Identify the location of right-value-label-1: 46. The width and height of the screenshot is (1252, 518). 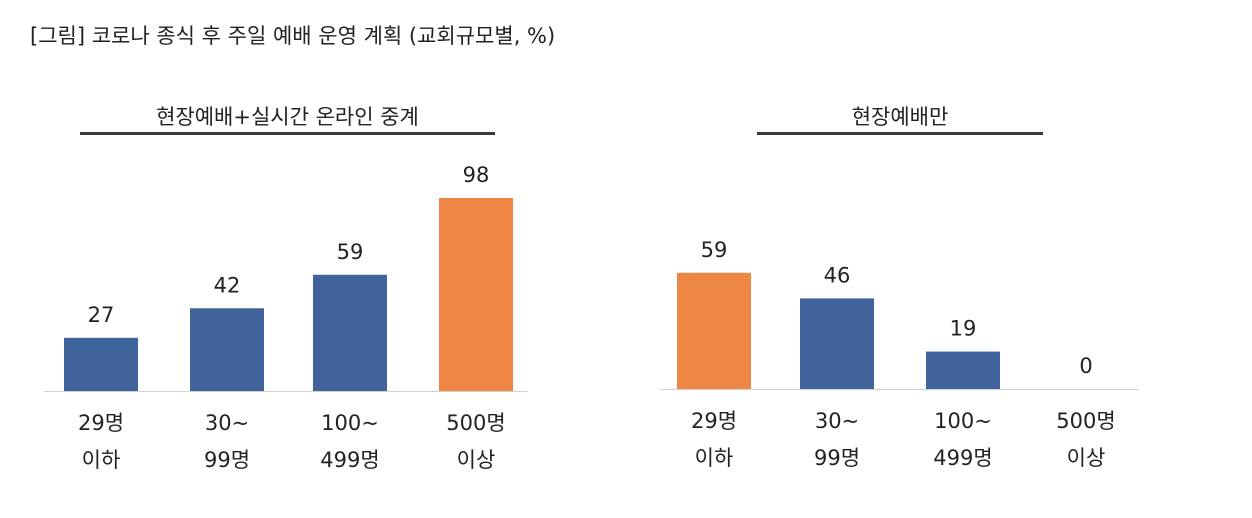
(837, 275).